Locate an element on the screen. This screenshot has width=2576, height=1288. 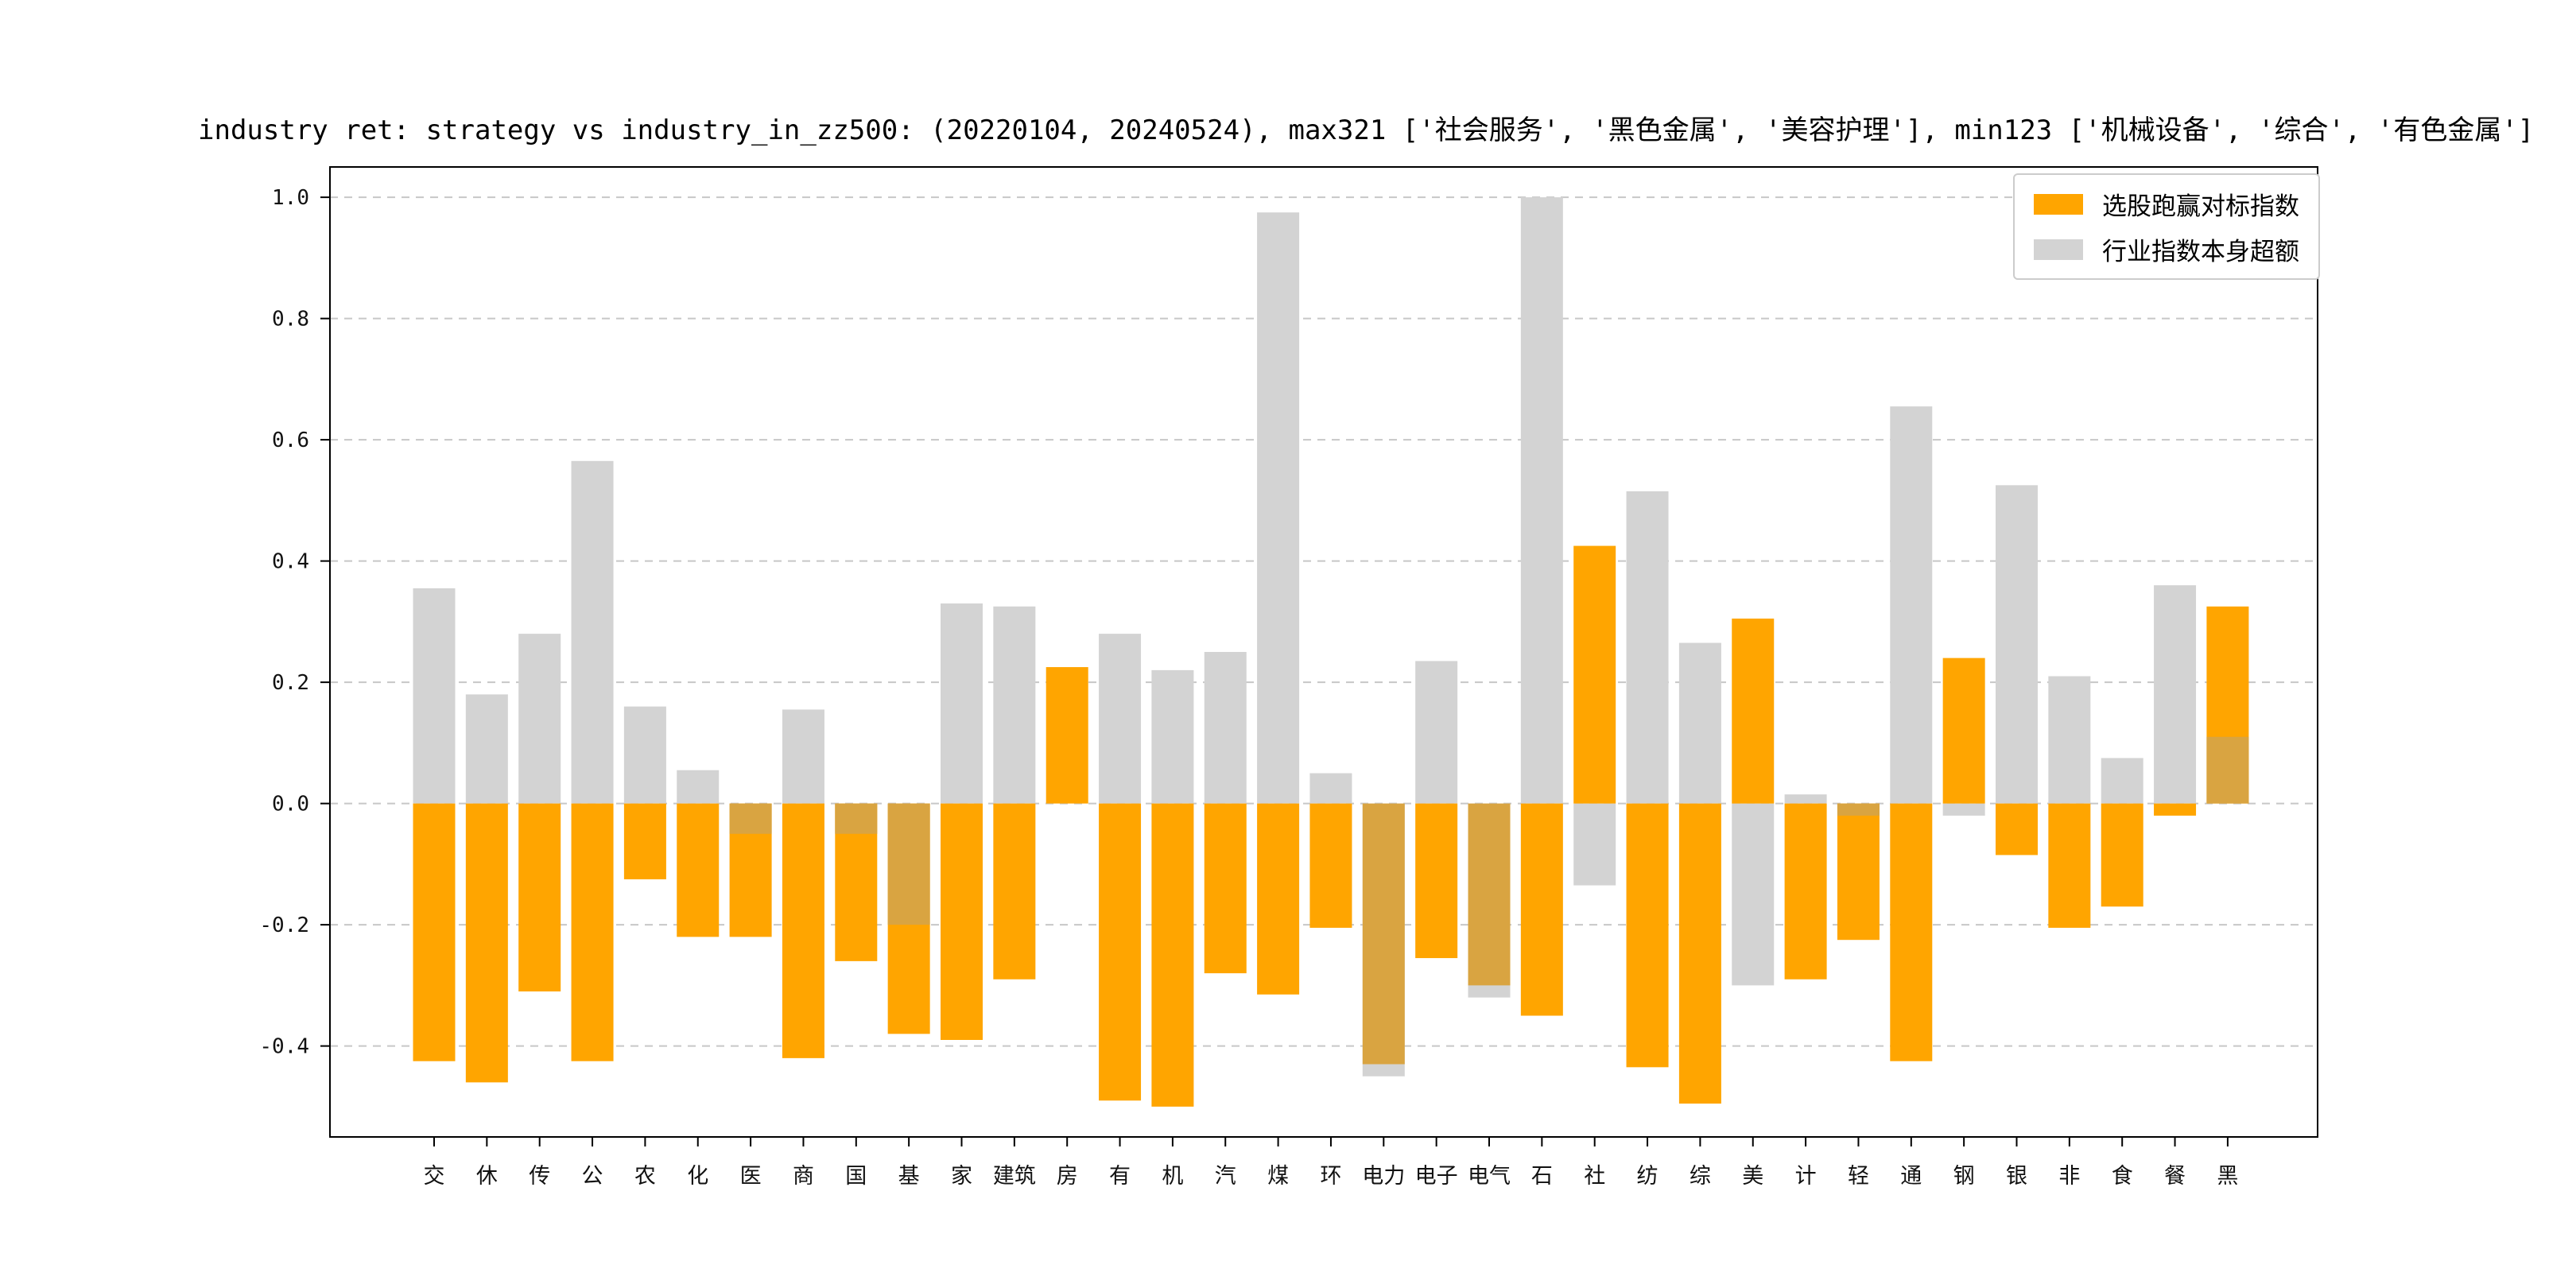
legend-label-industry: 行业指数本身超额 is located at coordinates (2200, 252).